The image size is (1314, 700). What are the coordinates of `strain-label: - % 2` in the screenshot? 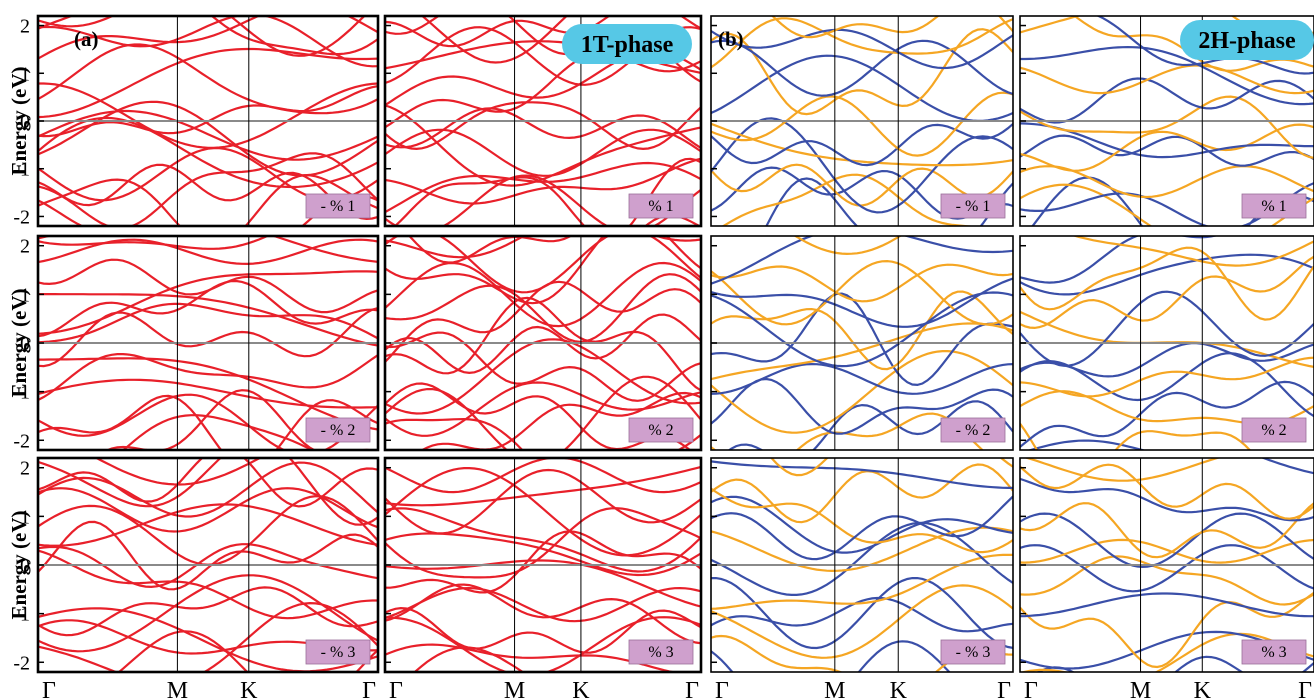 It's located at (973, 430).